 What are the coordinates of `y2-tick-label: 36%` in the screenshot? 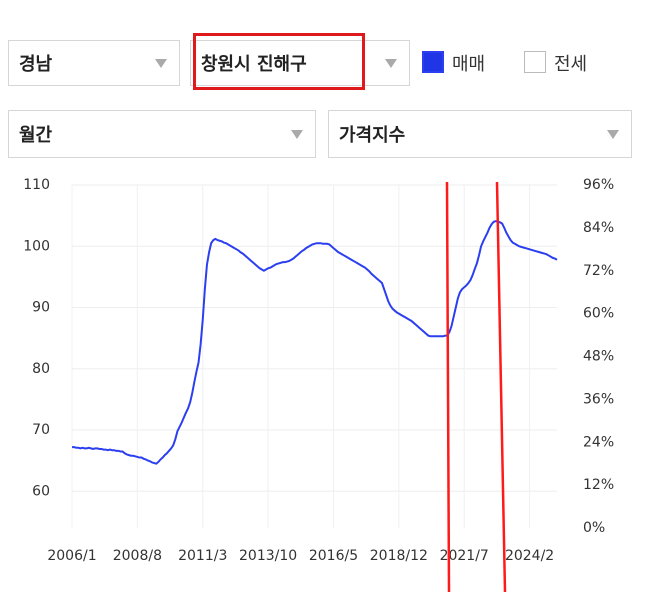 It's located at (598, 399).